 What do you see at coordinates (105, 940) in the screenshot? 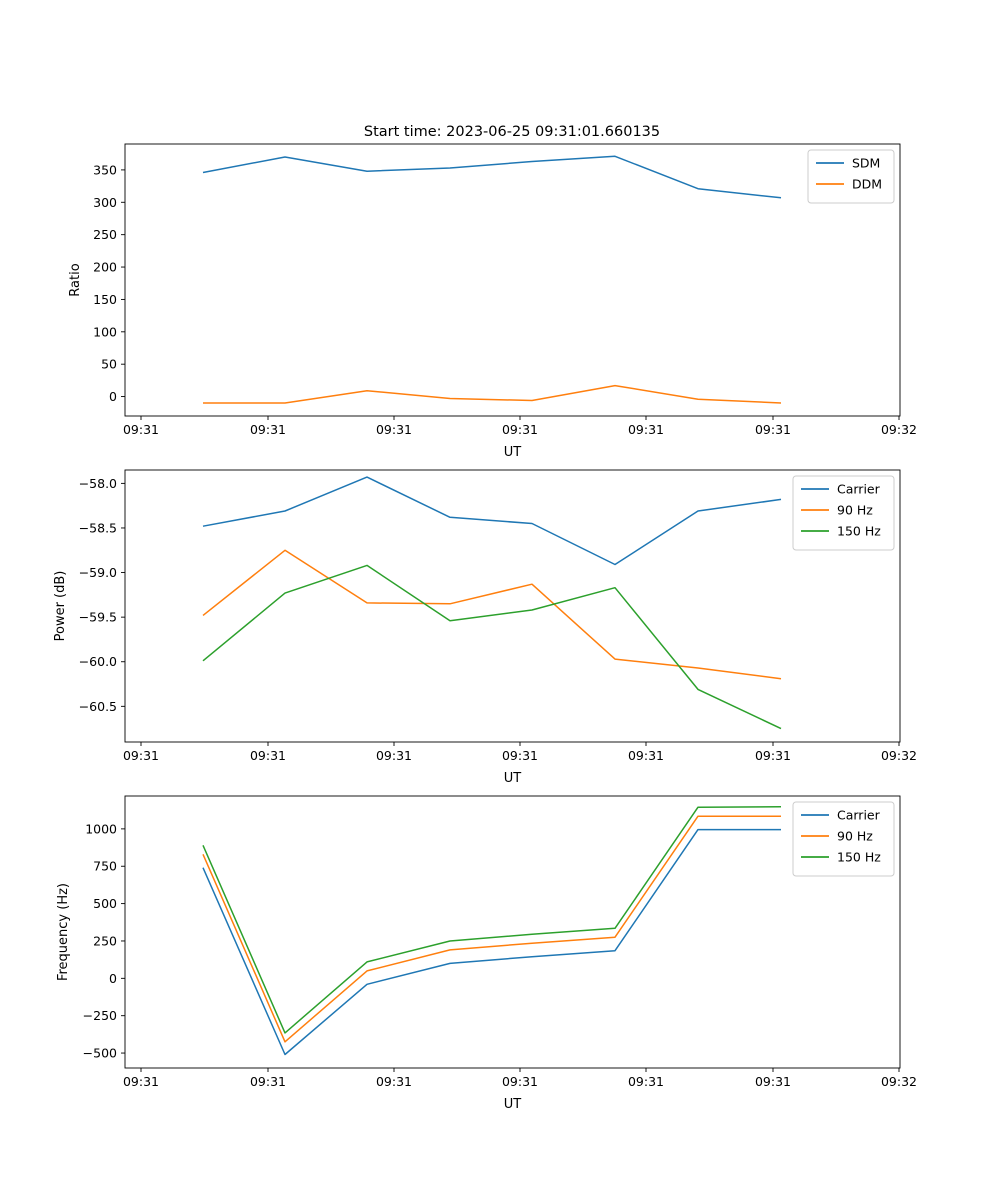
I see `frequency-y-tick-label: 250` at bounding box center [105, 940].